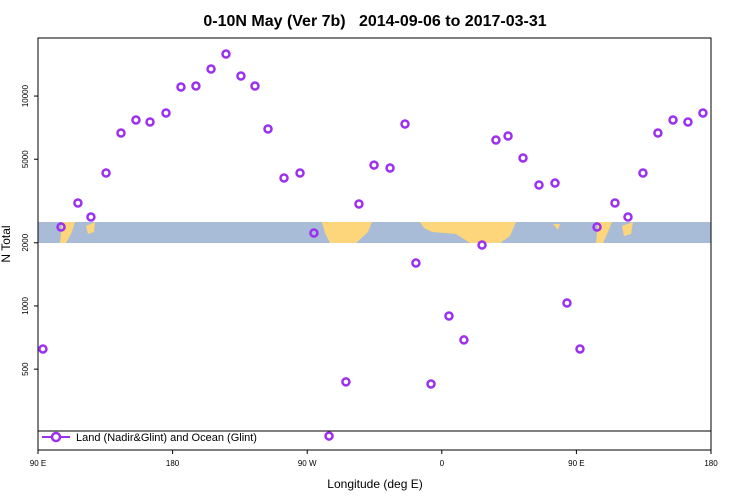 The height and width of the screenshot is (500, 750). Describe the element at coordinates (25, 242) in the screenshot. I see `y-tick-label: 2000` at that location.